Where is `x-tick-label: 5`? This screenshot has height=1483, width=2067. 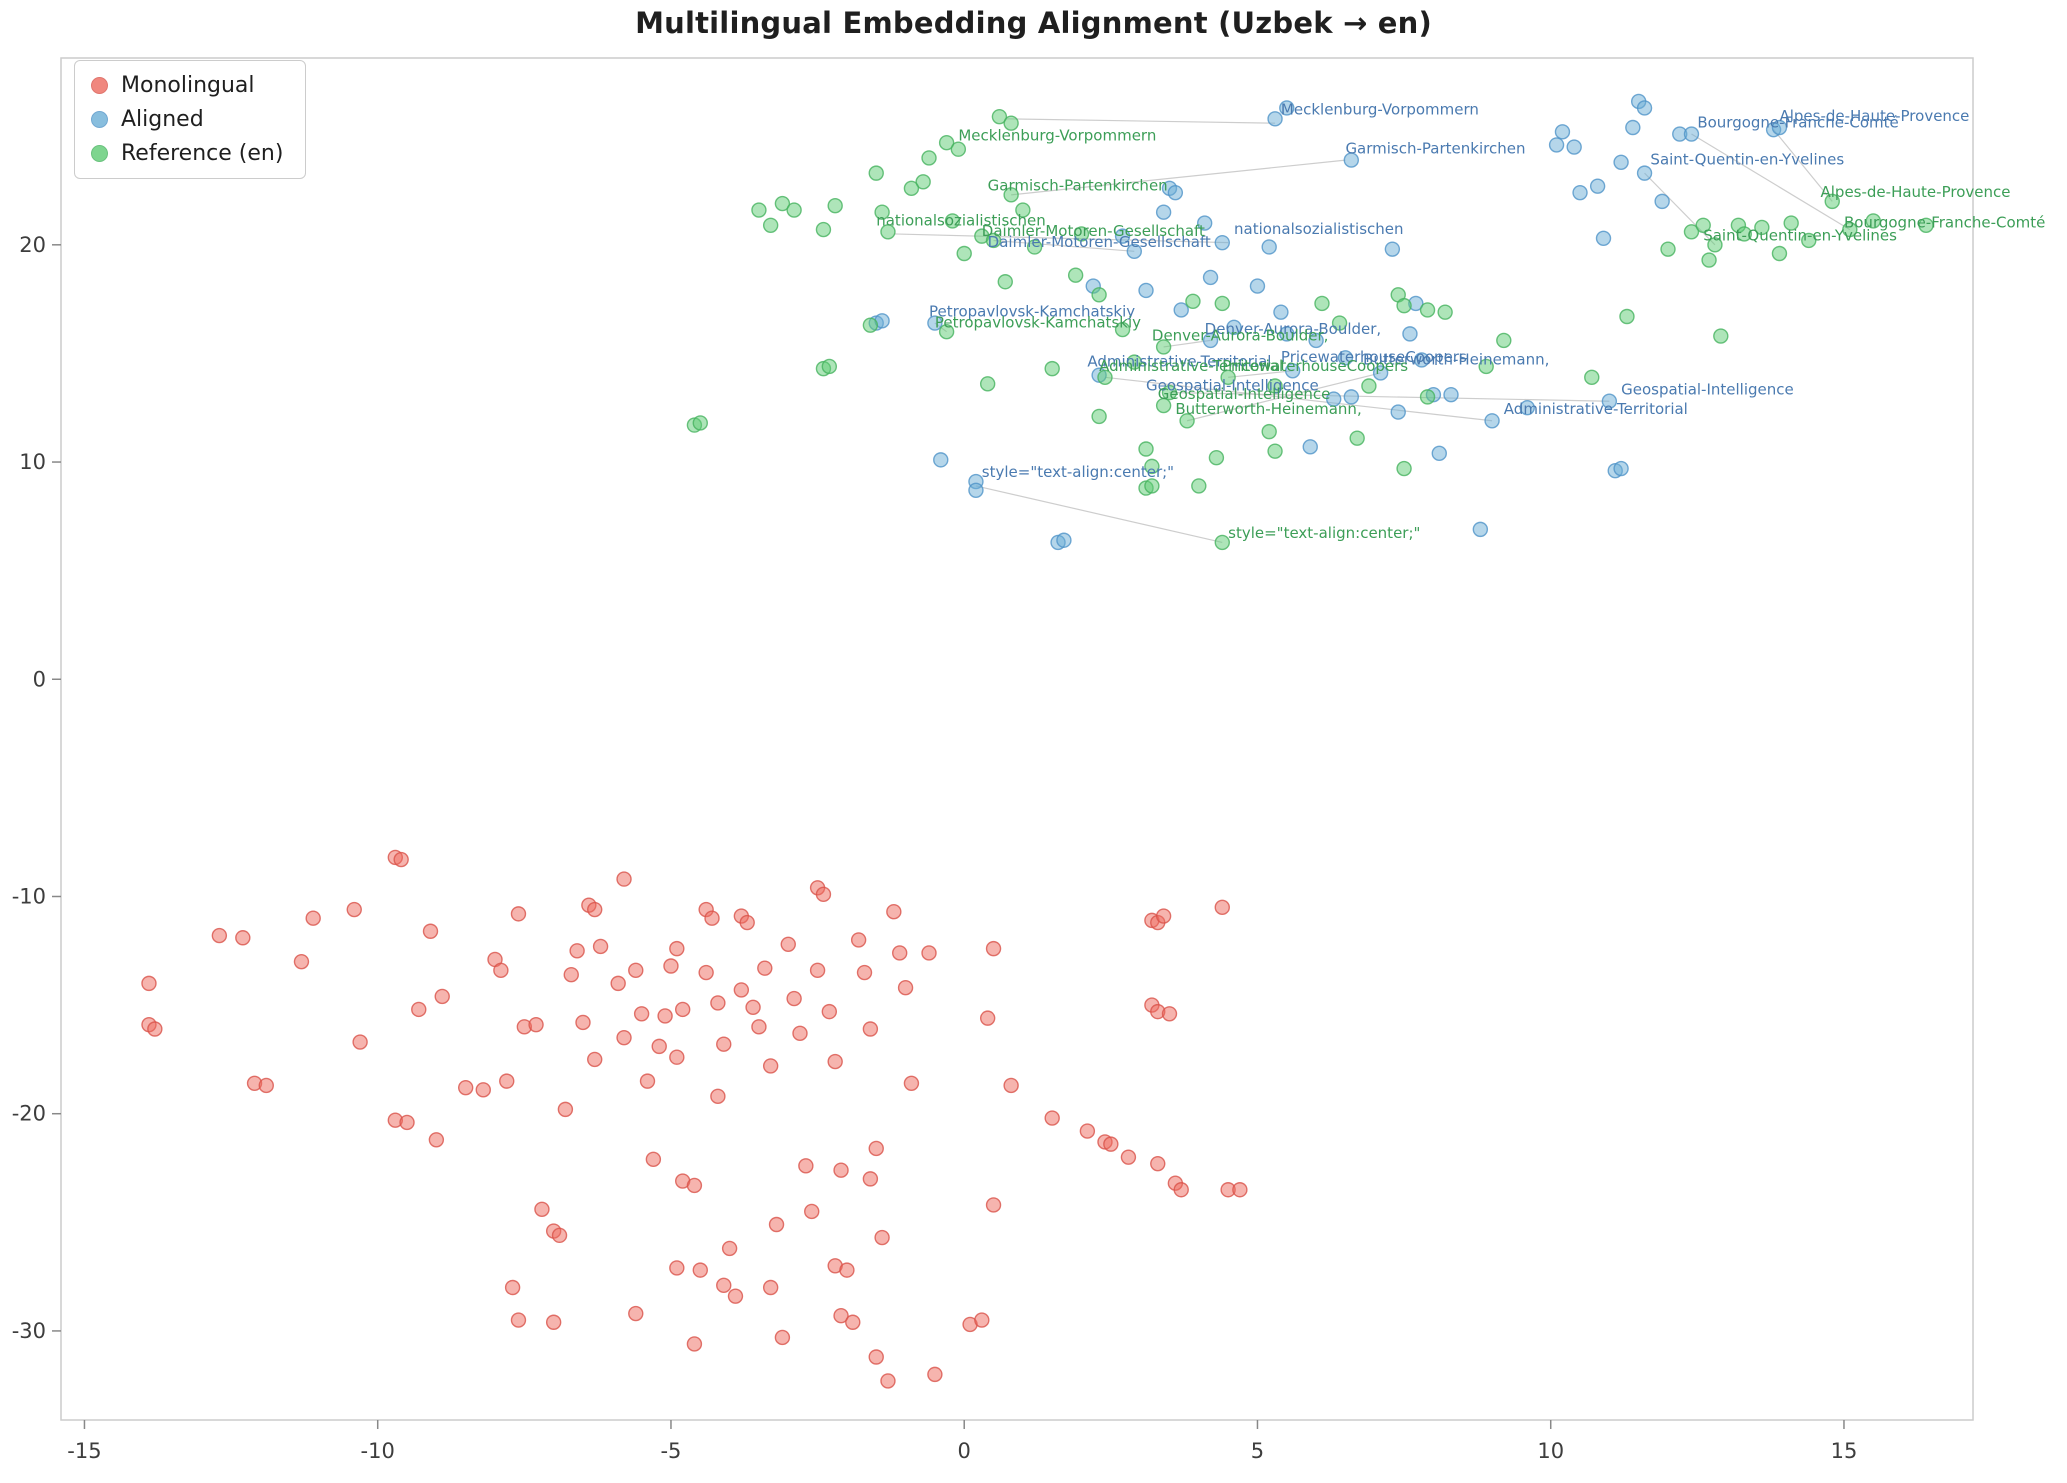 x-tick-label: 5 is located at coordinates (1257, 1451).